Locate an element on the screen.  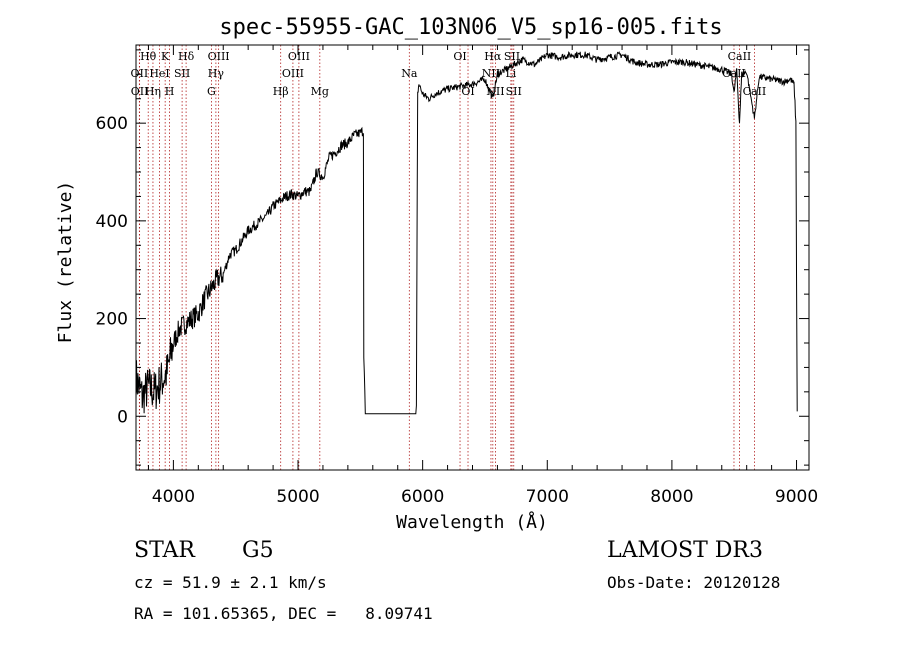
x-tick-label: 8000 is located at coordinates (671, 497).